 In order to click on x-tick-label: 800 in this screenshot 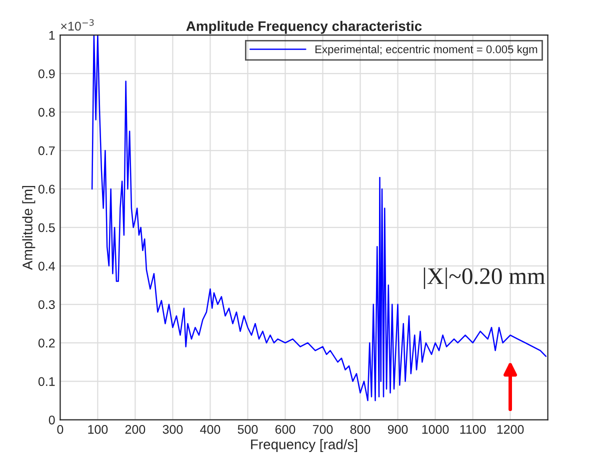, I will do `click(360, 429)`.